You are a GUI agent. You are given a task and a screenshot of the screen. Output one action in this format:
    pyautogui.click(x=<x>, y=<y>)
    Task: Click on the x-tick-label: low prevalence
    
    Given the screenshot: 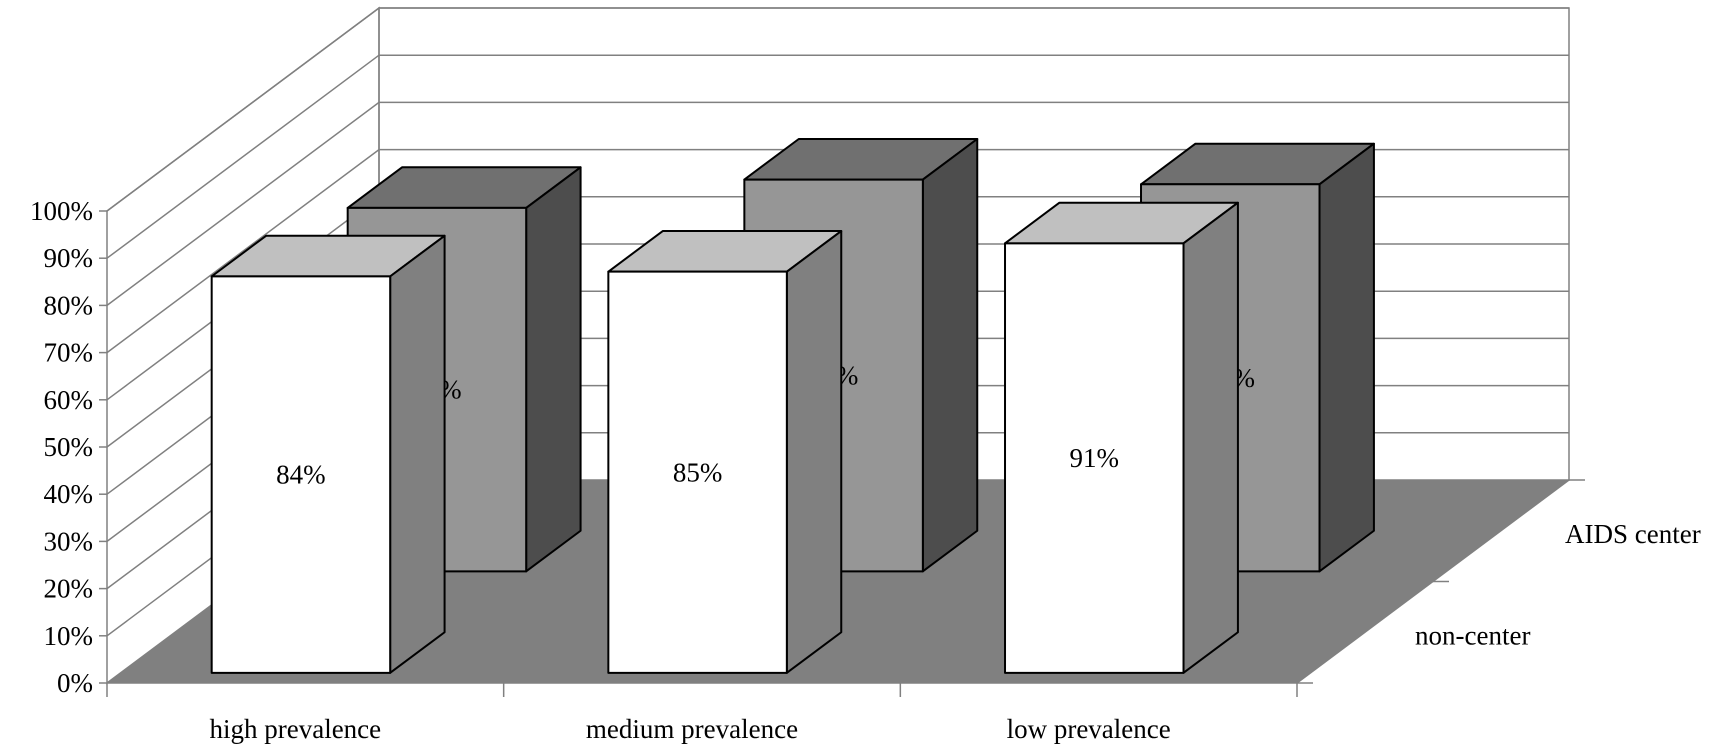 What is the action you would take?
    pyautogui.click(x=1089, y=729)
    